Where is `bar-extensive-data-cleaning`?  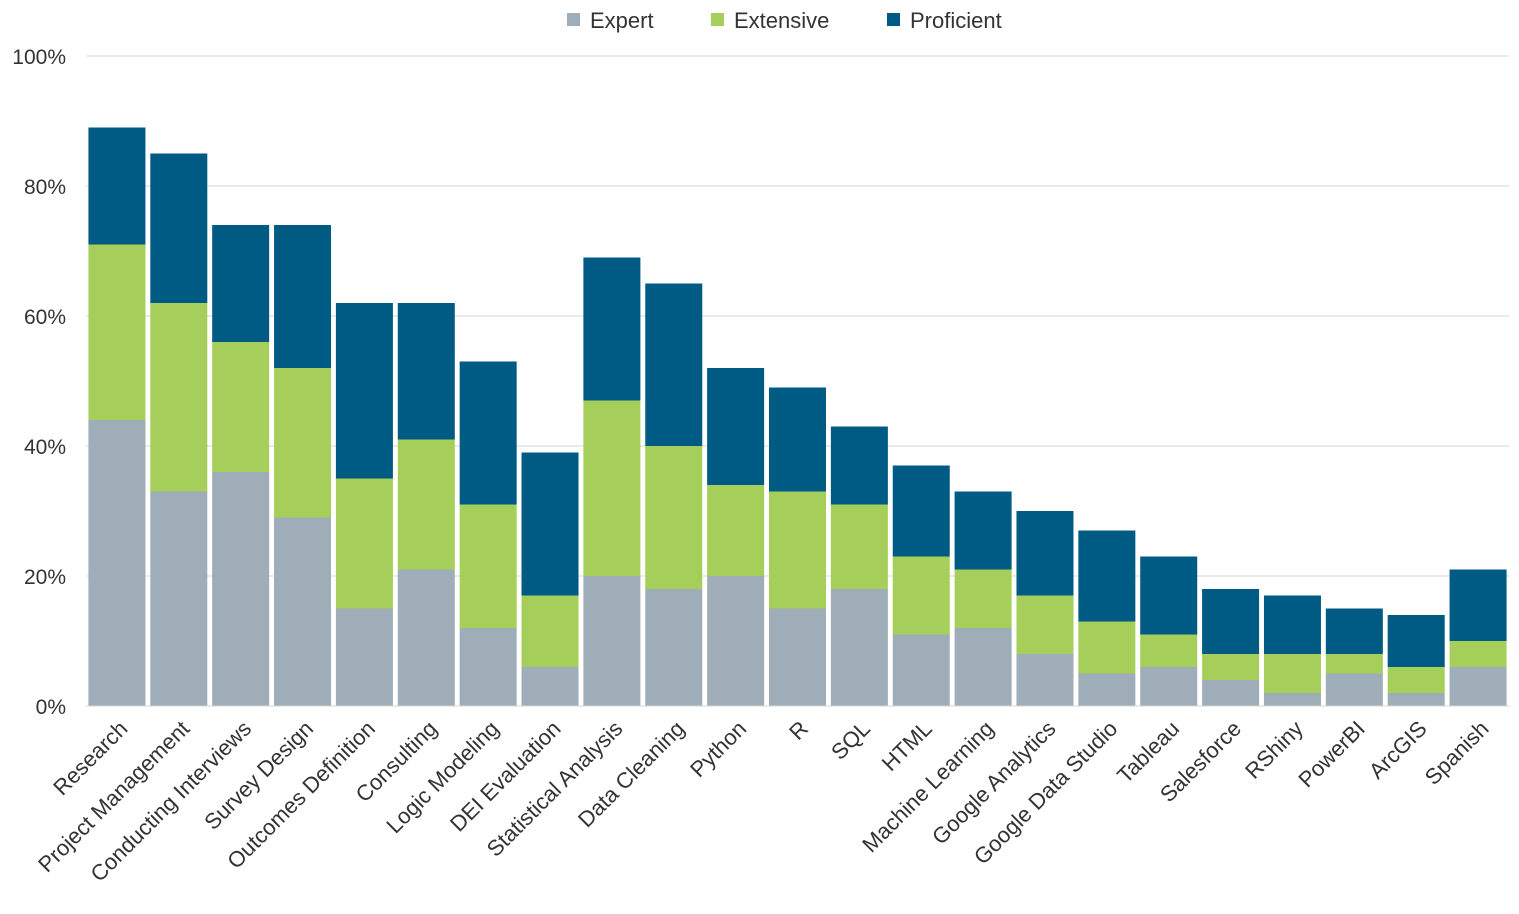
bar-extensive-data-cleaning is located at coordinates (674, 517).